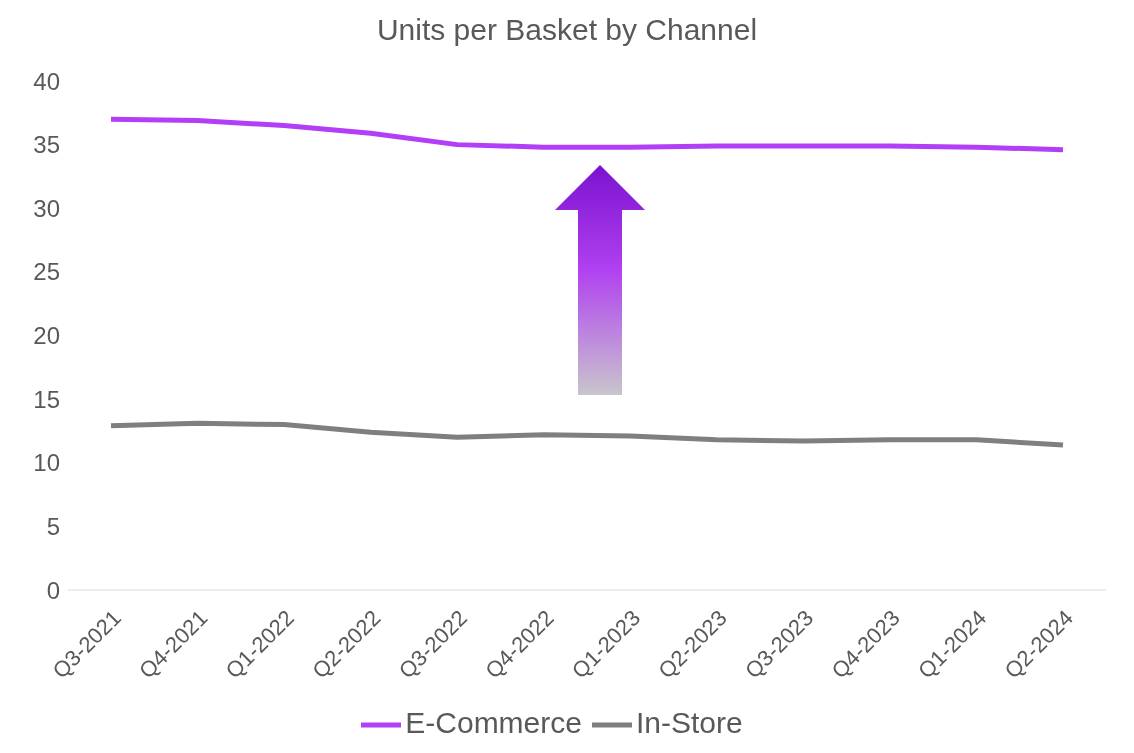 The width and height of the screenshot is (1134, 753). What do you see at coordinates (46, 272) in the screenshot?
I see `y-tick-label: 25` at bounding box center [46, 272].